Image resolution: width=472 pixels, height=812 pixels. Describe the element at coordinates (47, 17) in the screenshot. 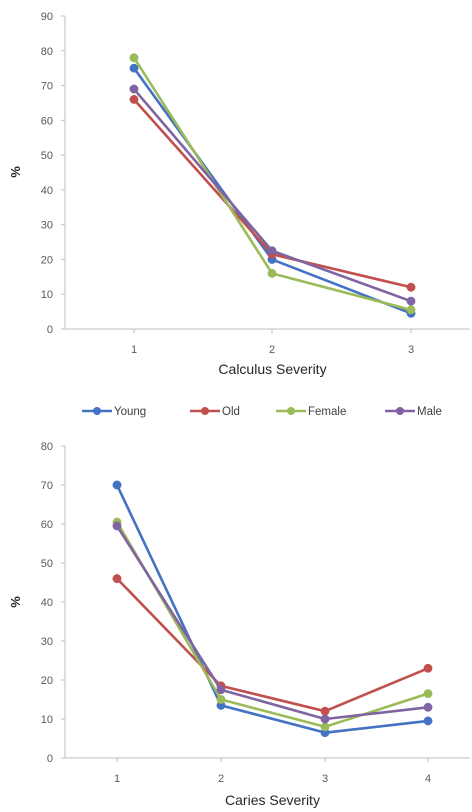

I see `y-tick-label: 90` at that location.